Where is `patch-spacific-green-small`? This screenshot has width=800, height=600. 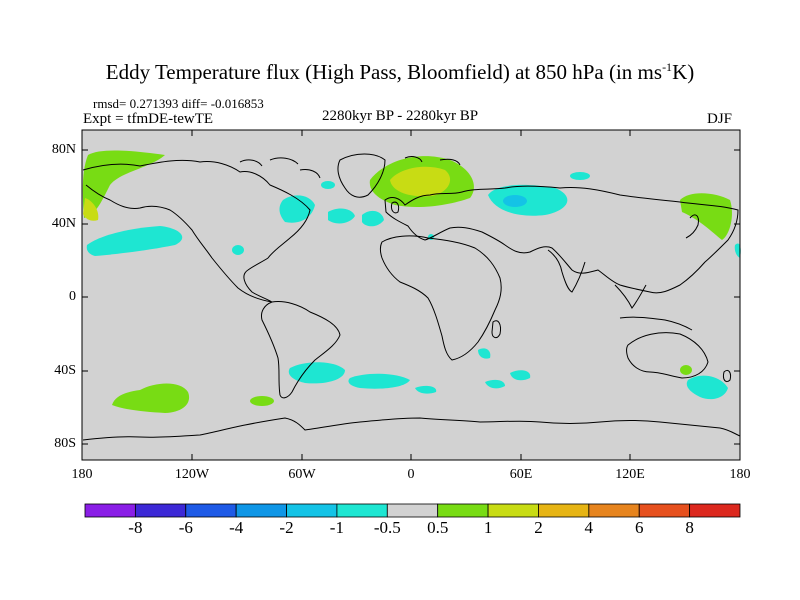 patch-spacific-green-small is located at coordinates (262, 401).